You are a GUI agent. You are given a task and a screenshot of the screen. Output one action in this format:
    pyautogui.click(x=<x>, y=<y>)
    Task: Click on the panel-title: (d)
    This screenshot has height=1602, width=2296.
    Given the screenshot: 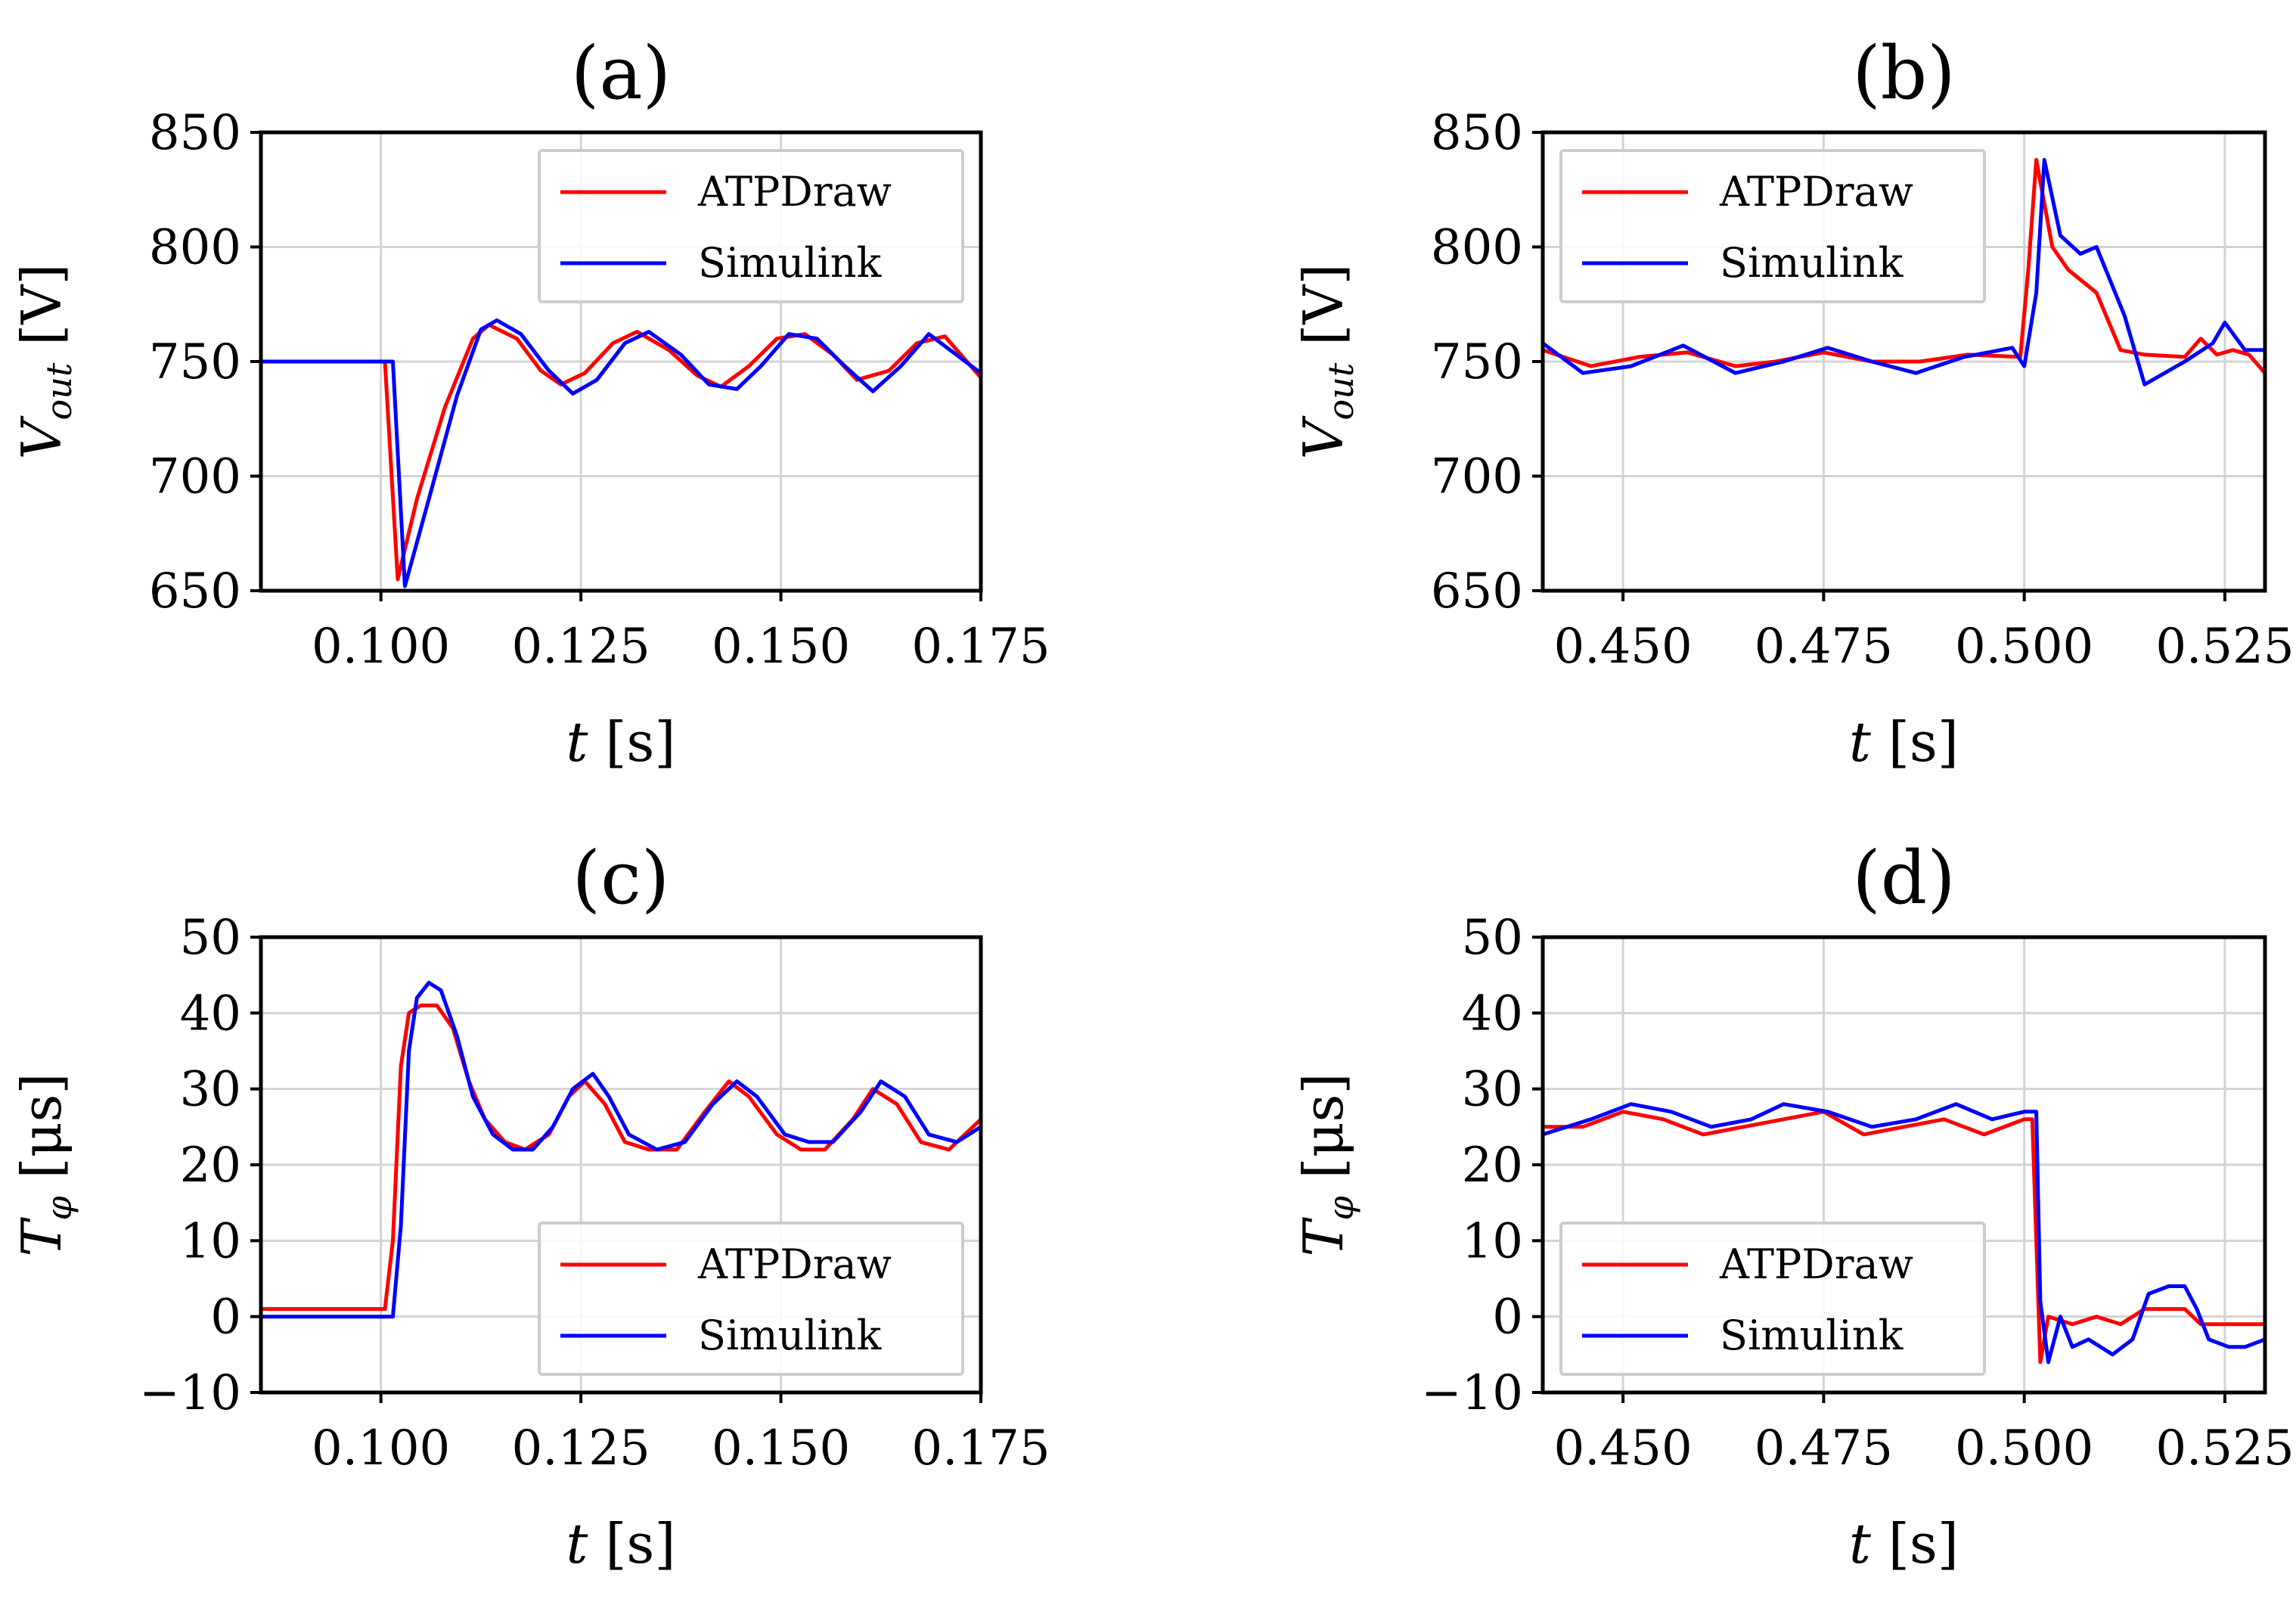 What is the action you would take?
    pyautogui.click(x=1903, y=878)
    